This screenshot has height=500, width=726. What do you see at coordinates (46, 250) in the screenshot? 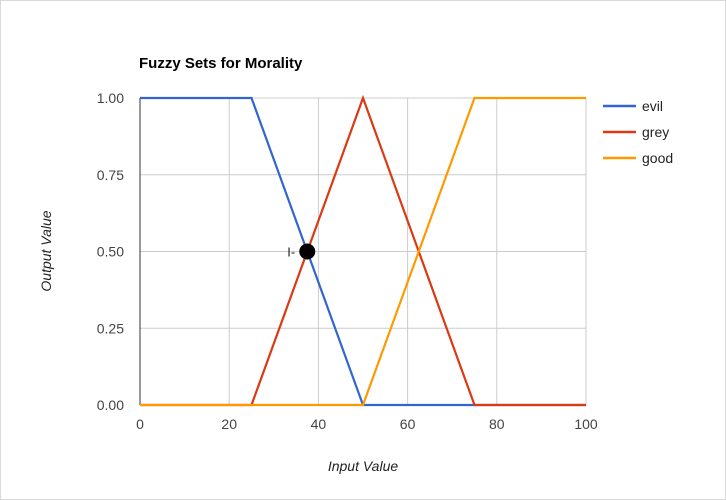
I see `y-axis-title: Output Value` at bounding box center [46, 250].